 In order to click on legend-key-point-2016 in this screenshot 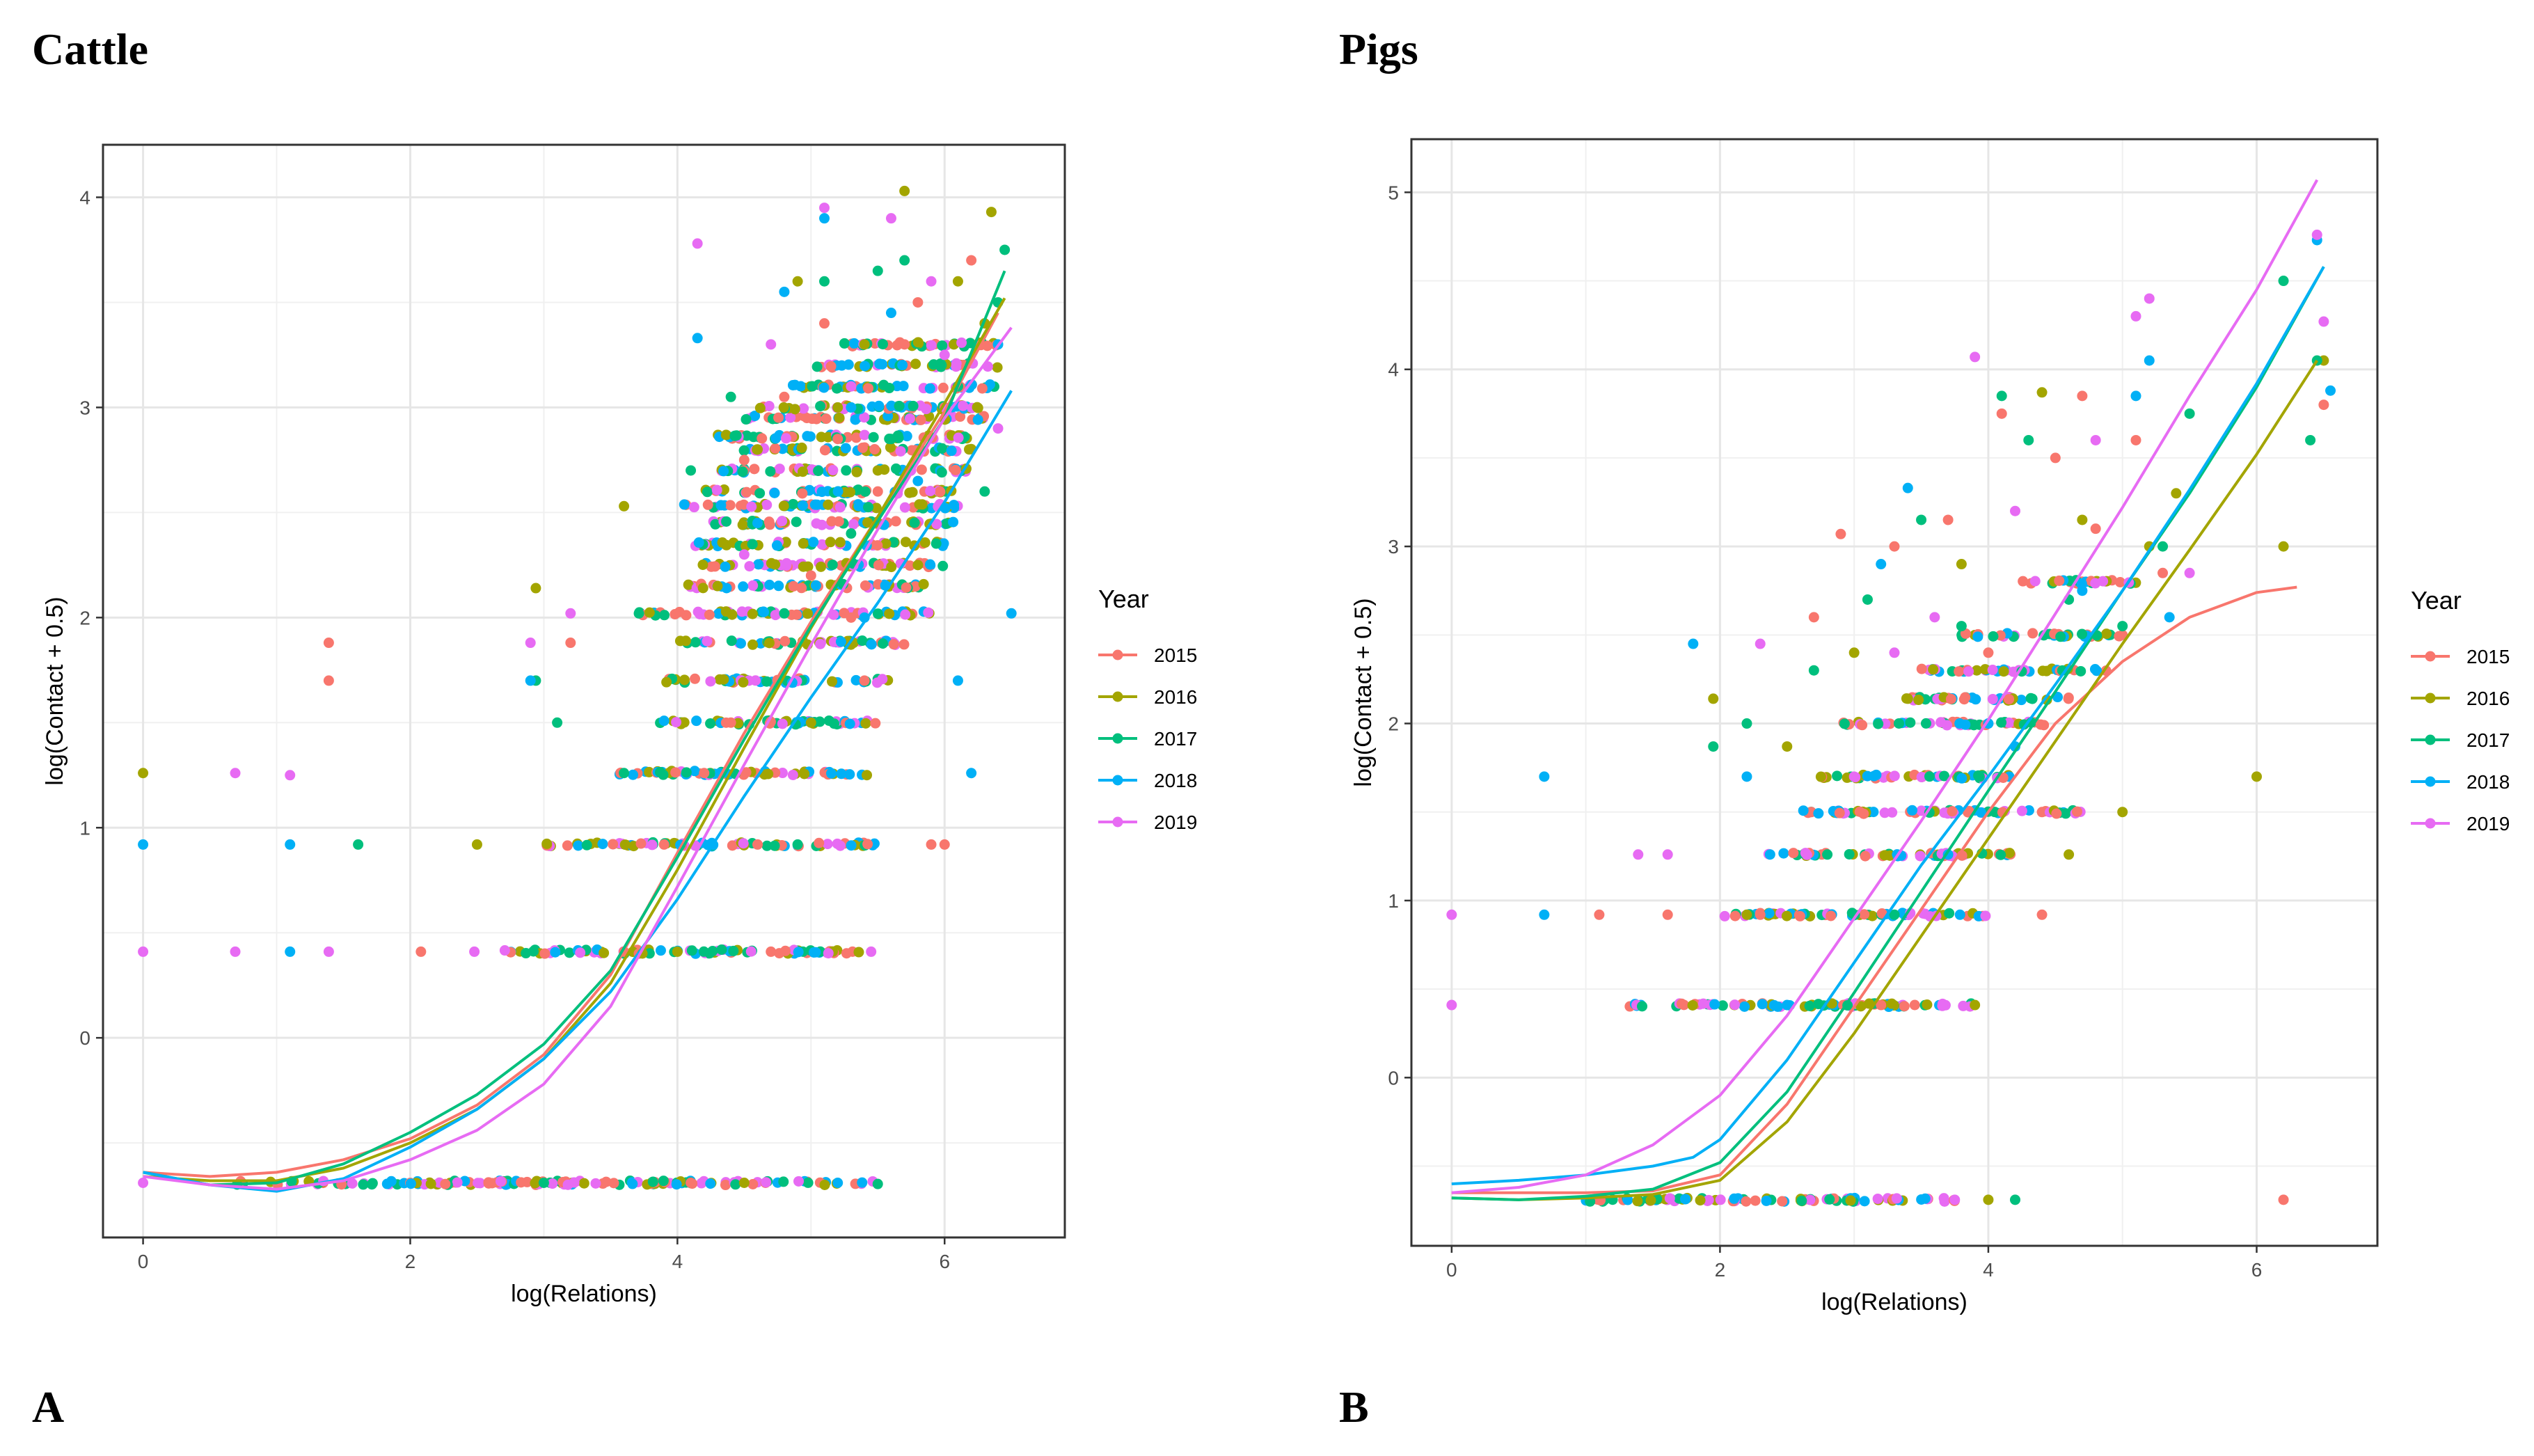, I will do `click(1117, 696)`.